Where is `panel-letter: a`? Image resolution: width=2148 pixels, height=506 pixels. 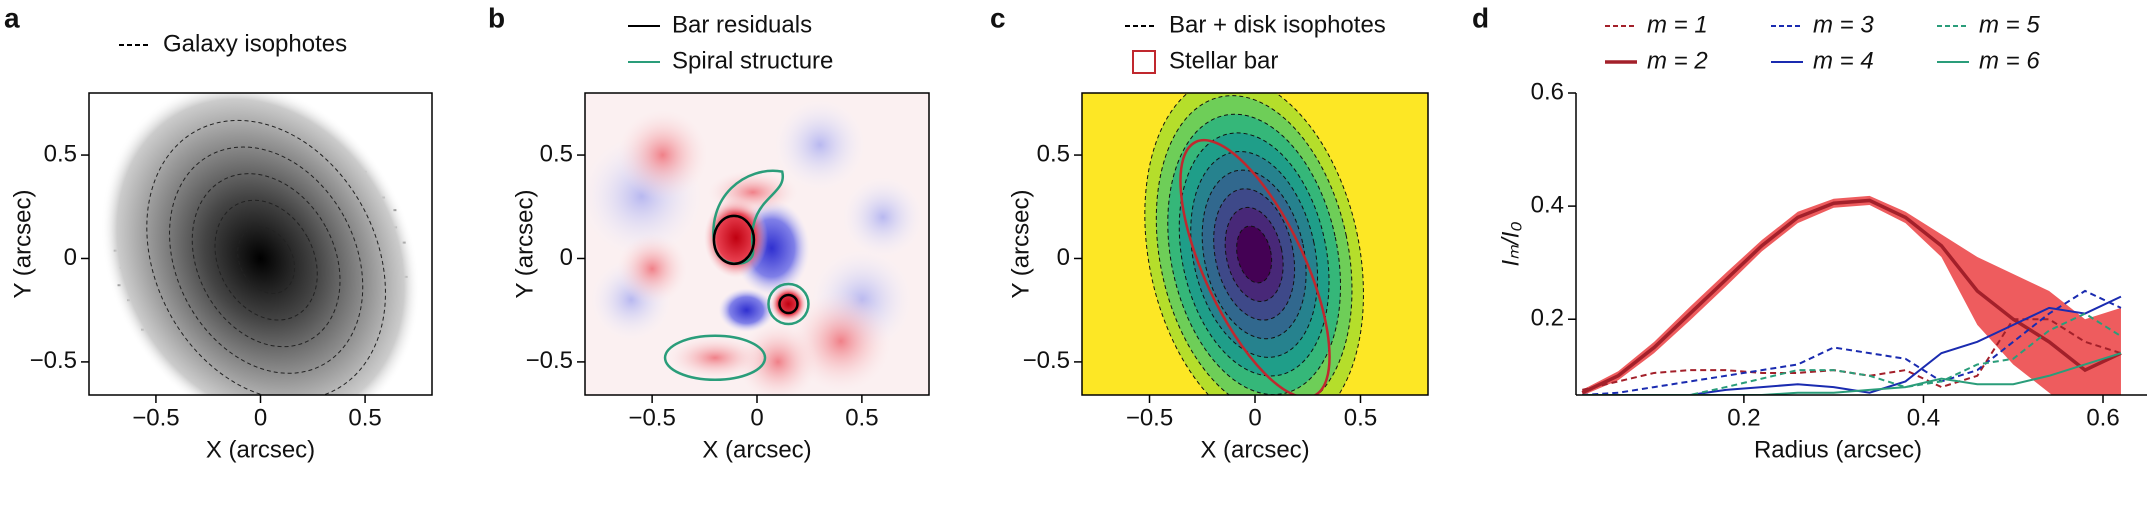 panel-letter: a is located at coordinates (12, 17).